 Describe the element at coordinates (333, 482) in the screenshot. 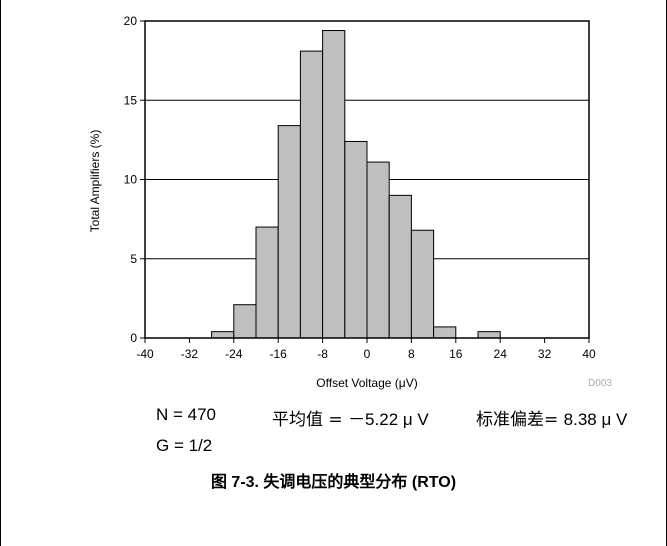

I see `figure-caption: 图 7-3. 失调电压的典型分布 (RTO)` at that location.